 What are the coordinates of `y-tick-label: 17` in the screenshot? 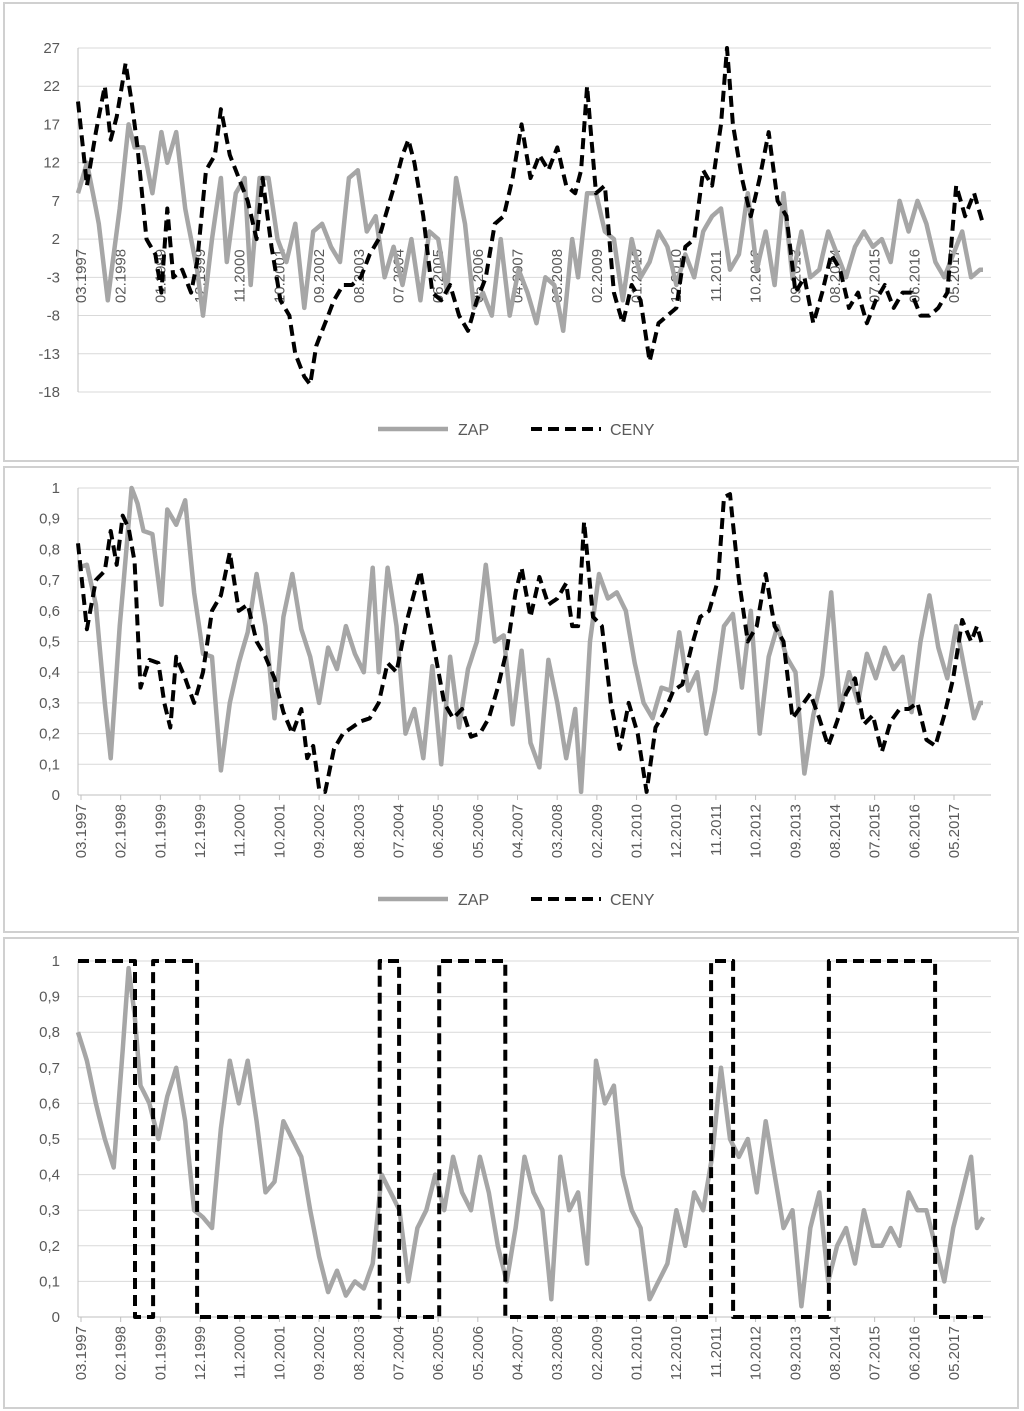 It's located at (51, 124).